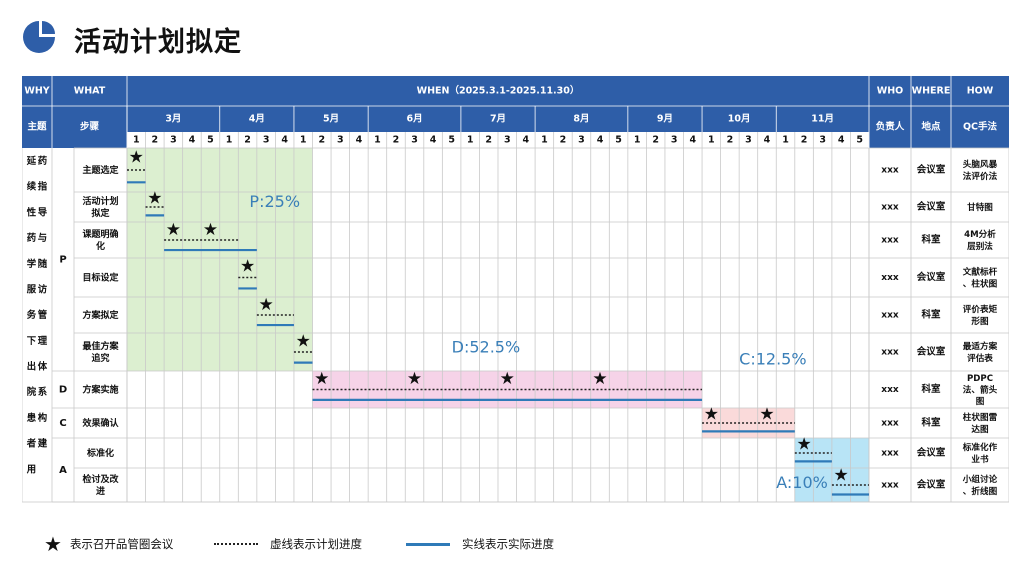  I want to click on month-row, so click(498, 119).